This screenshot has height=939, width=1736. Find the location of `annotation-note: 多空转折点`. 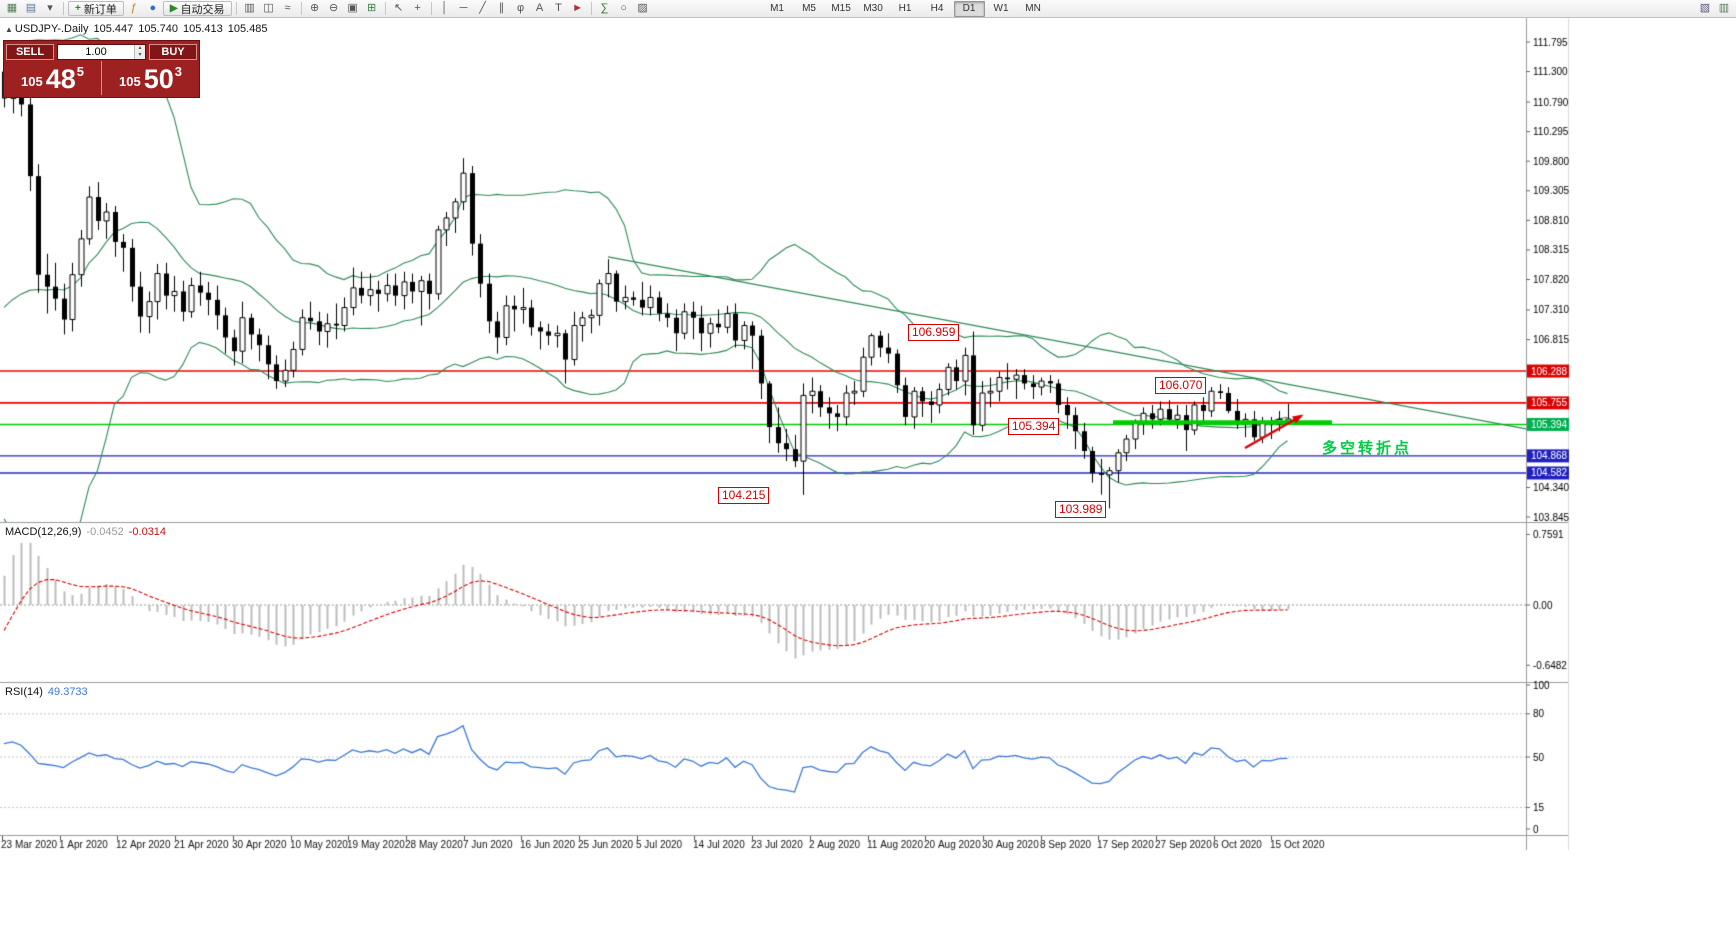

annotation-note: 多空转折点 is located at coordinates (1367, 448).